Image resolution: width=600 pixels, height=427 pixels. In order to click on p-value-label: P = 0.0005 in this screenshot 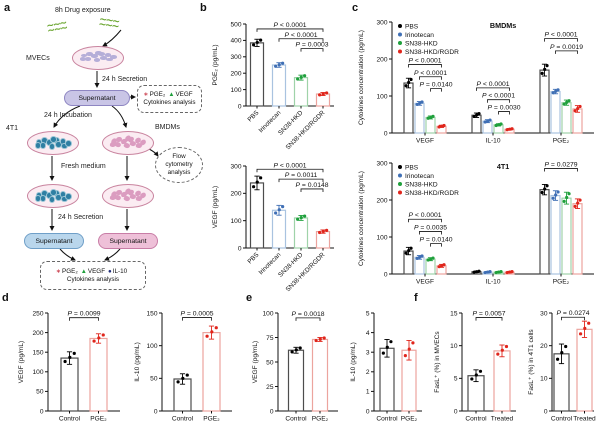, I will do `click(196, 314)`.